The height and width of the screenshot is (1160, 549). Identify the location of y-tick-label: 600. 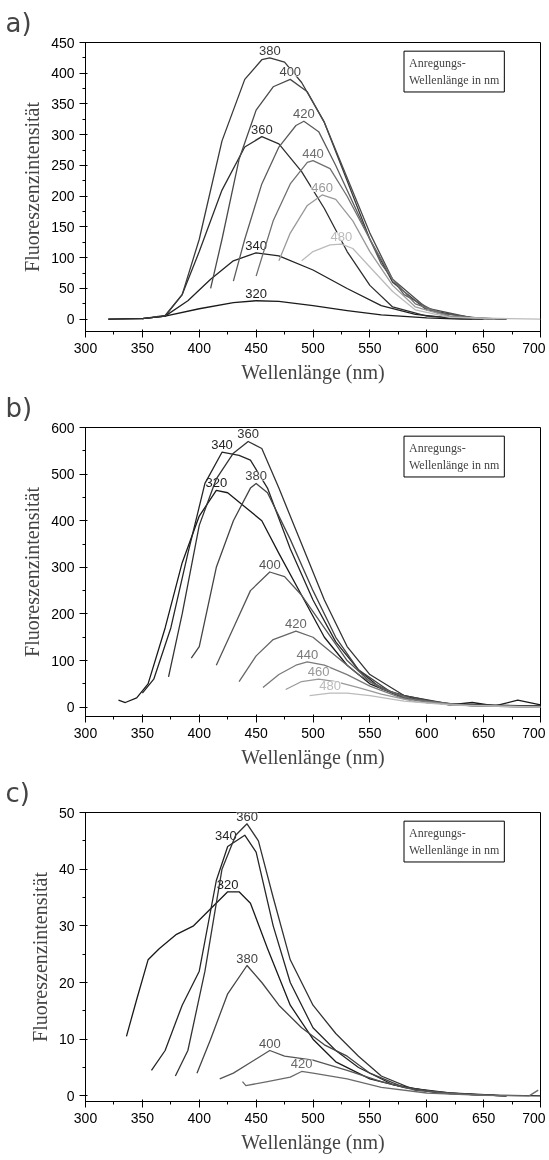
(63, 427).